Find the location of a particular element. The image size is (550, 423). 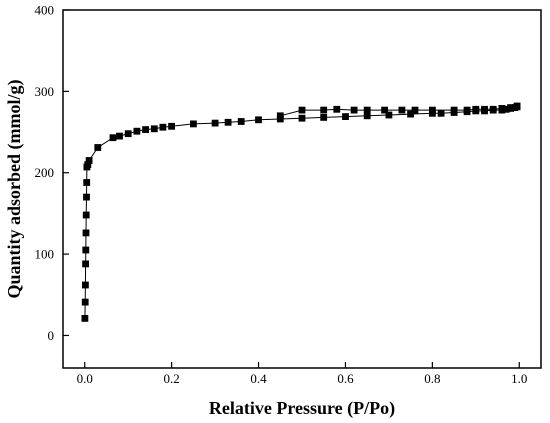

x-tick-label: 1.0 is located at coordinates (519, 378).